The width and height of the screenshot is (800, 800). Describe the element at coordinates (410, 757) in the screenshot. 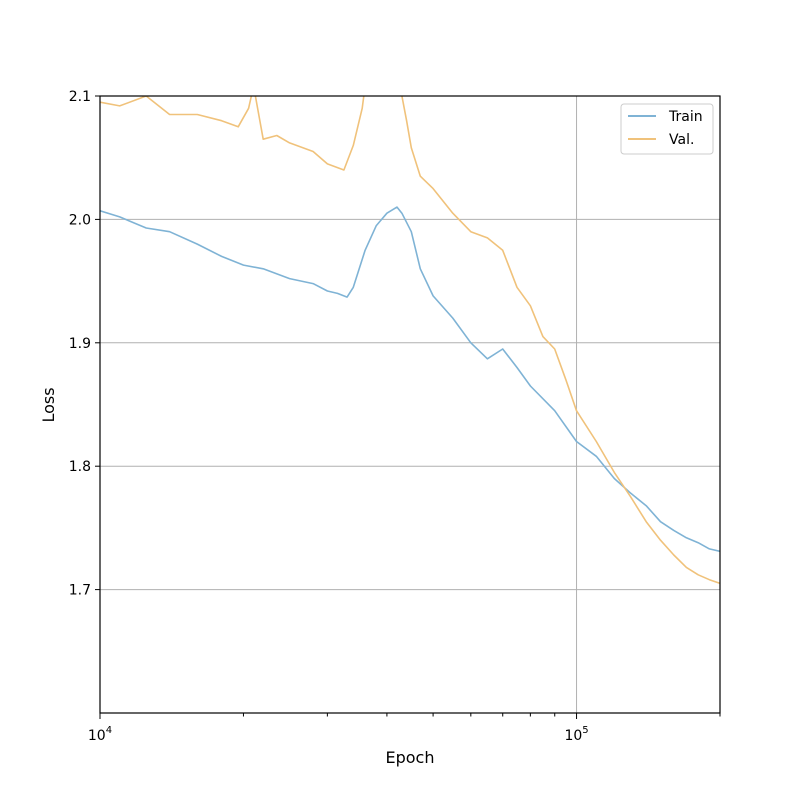

I see `x-axis-label: Epoch` at that location.